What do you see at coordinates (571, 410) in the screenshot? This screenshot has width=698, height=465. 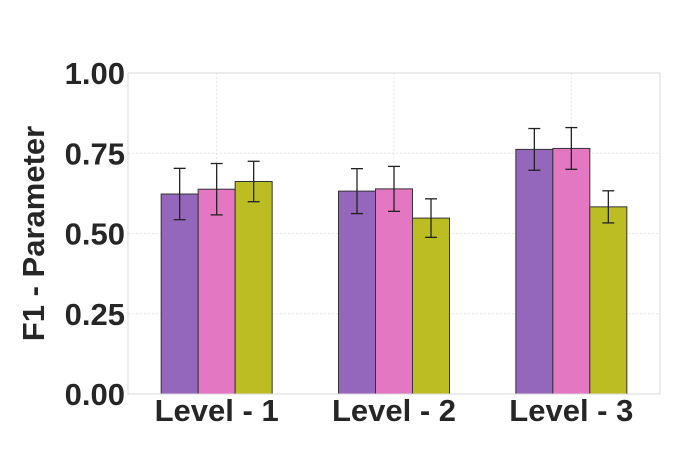 I see `x-tick-label: Level - 3` at bounding box center [571, 410].